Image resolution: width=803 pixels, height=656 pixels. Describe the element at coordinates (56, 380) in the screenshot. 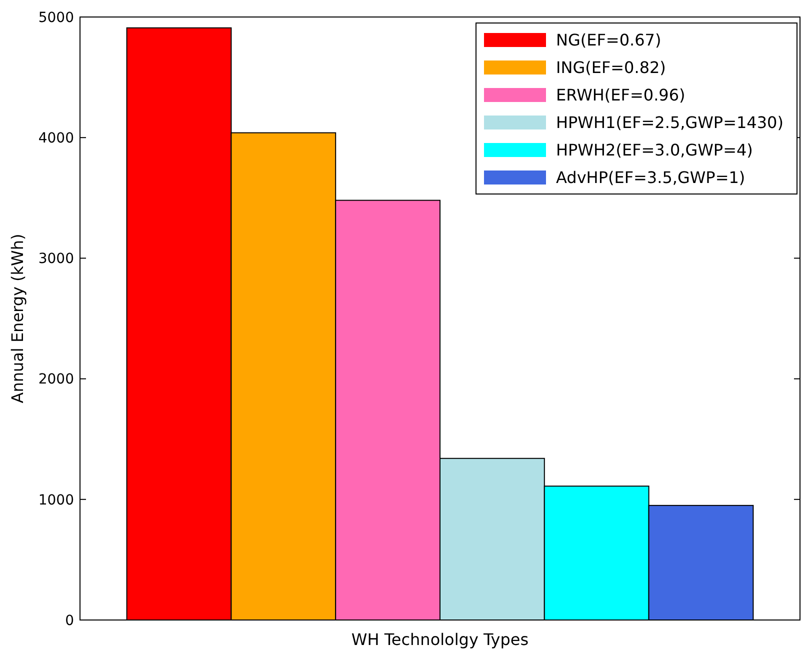

I see `y-tick-label: 2000` at that location.